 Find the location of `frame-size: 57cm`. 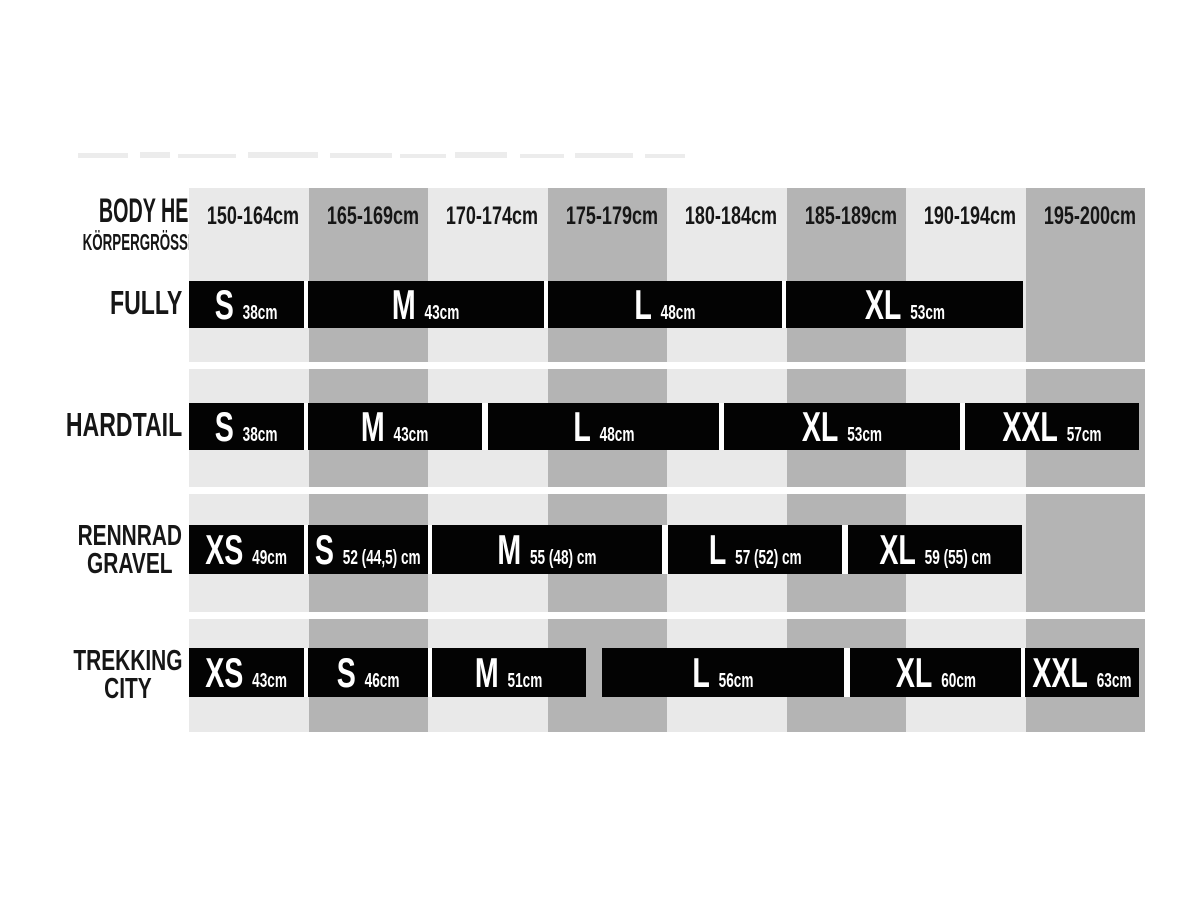

frame-size: 57cm is located at coordinates (1084, 434).